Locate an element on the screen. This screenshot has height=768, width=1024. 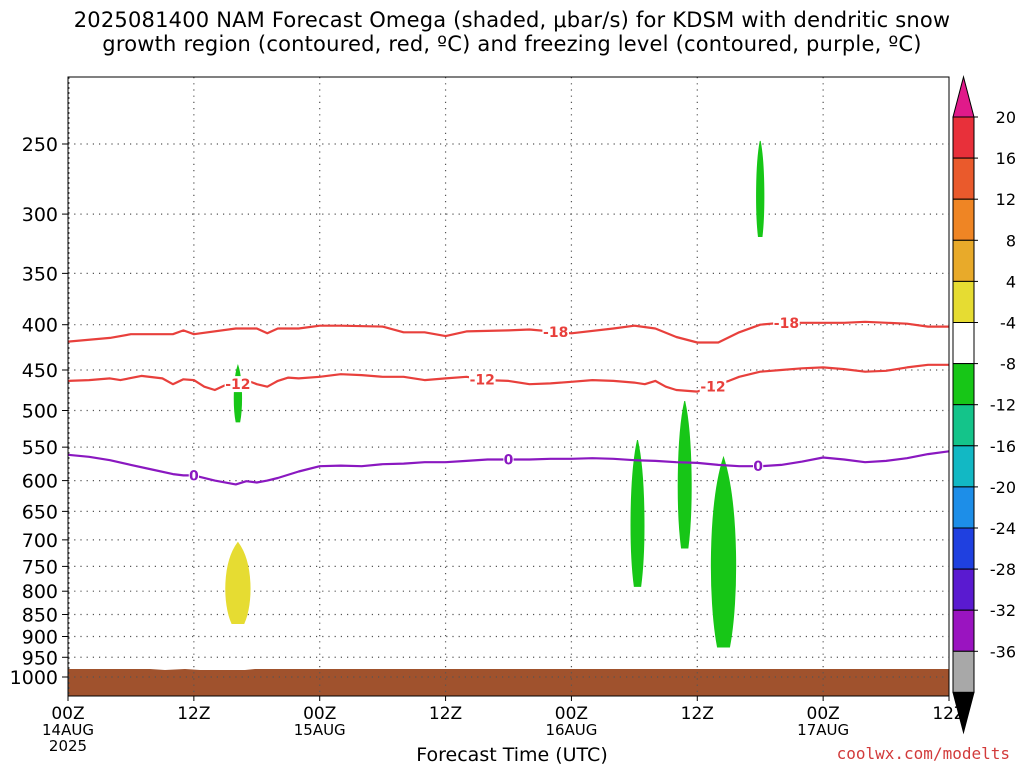
colorbar-label: -16 is located at coordinates (1003, 446).